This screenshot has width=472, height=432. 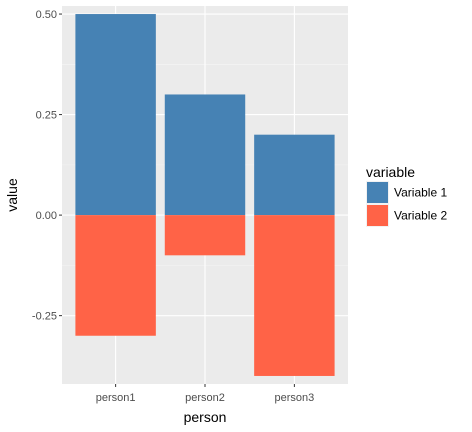 I want to click on legend-label: Variable 2, so click(x=420, y=216).